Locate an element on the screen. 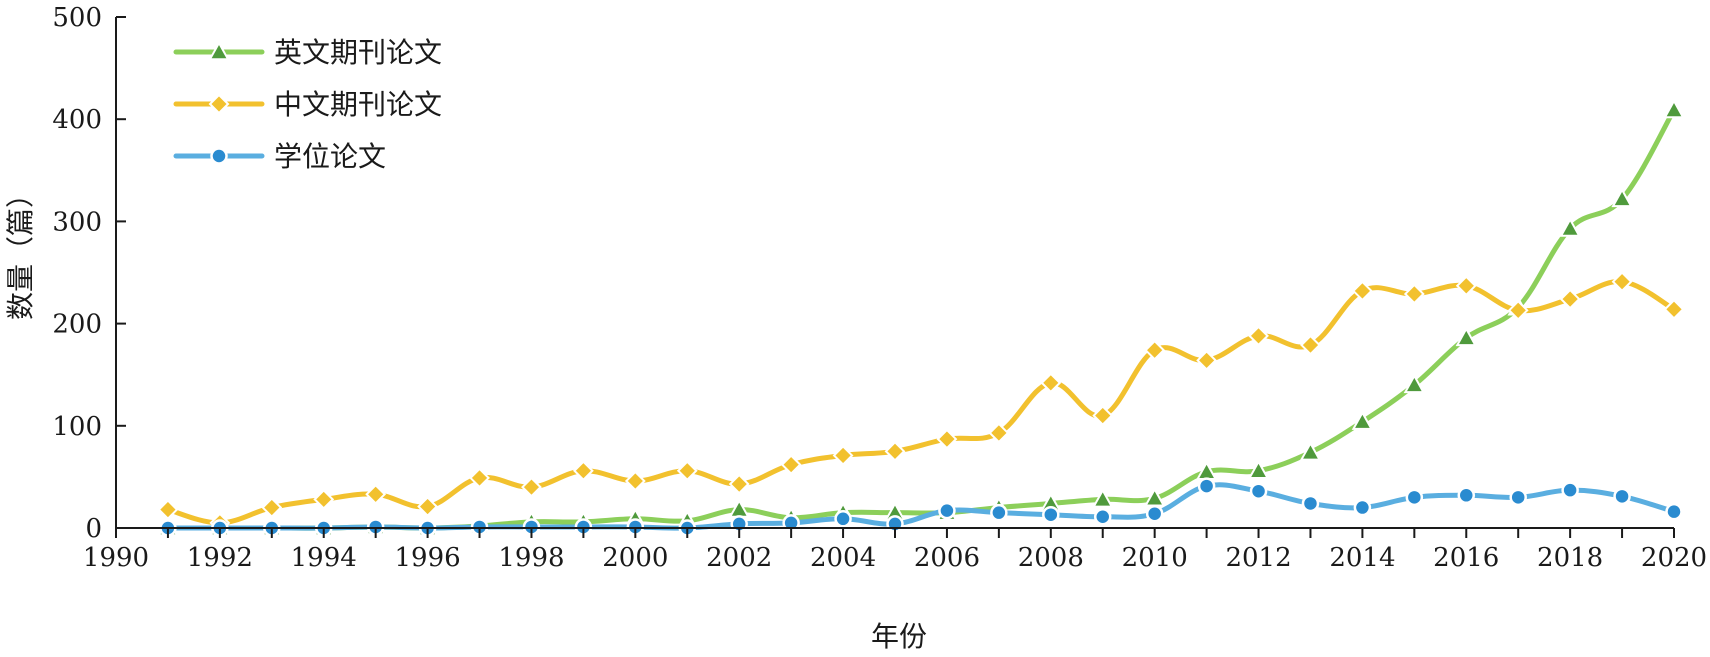  legend-item: 英文期刊论文 is located at coordinates (307, 52).